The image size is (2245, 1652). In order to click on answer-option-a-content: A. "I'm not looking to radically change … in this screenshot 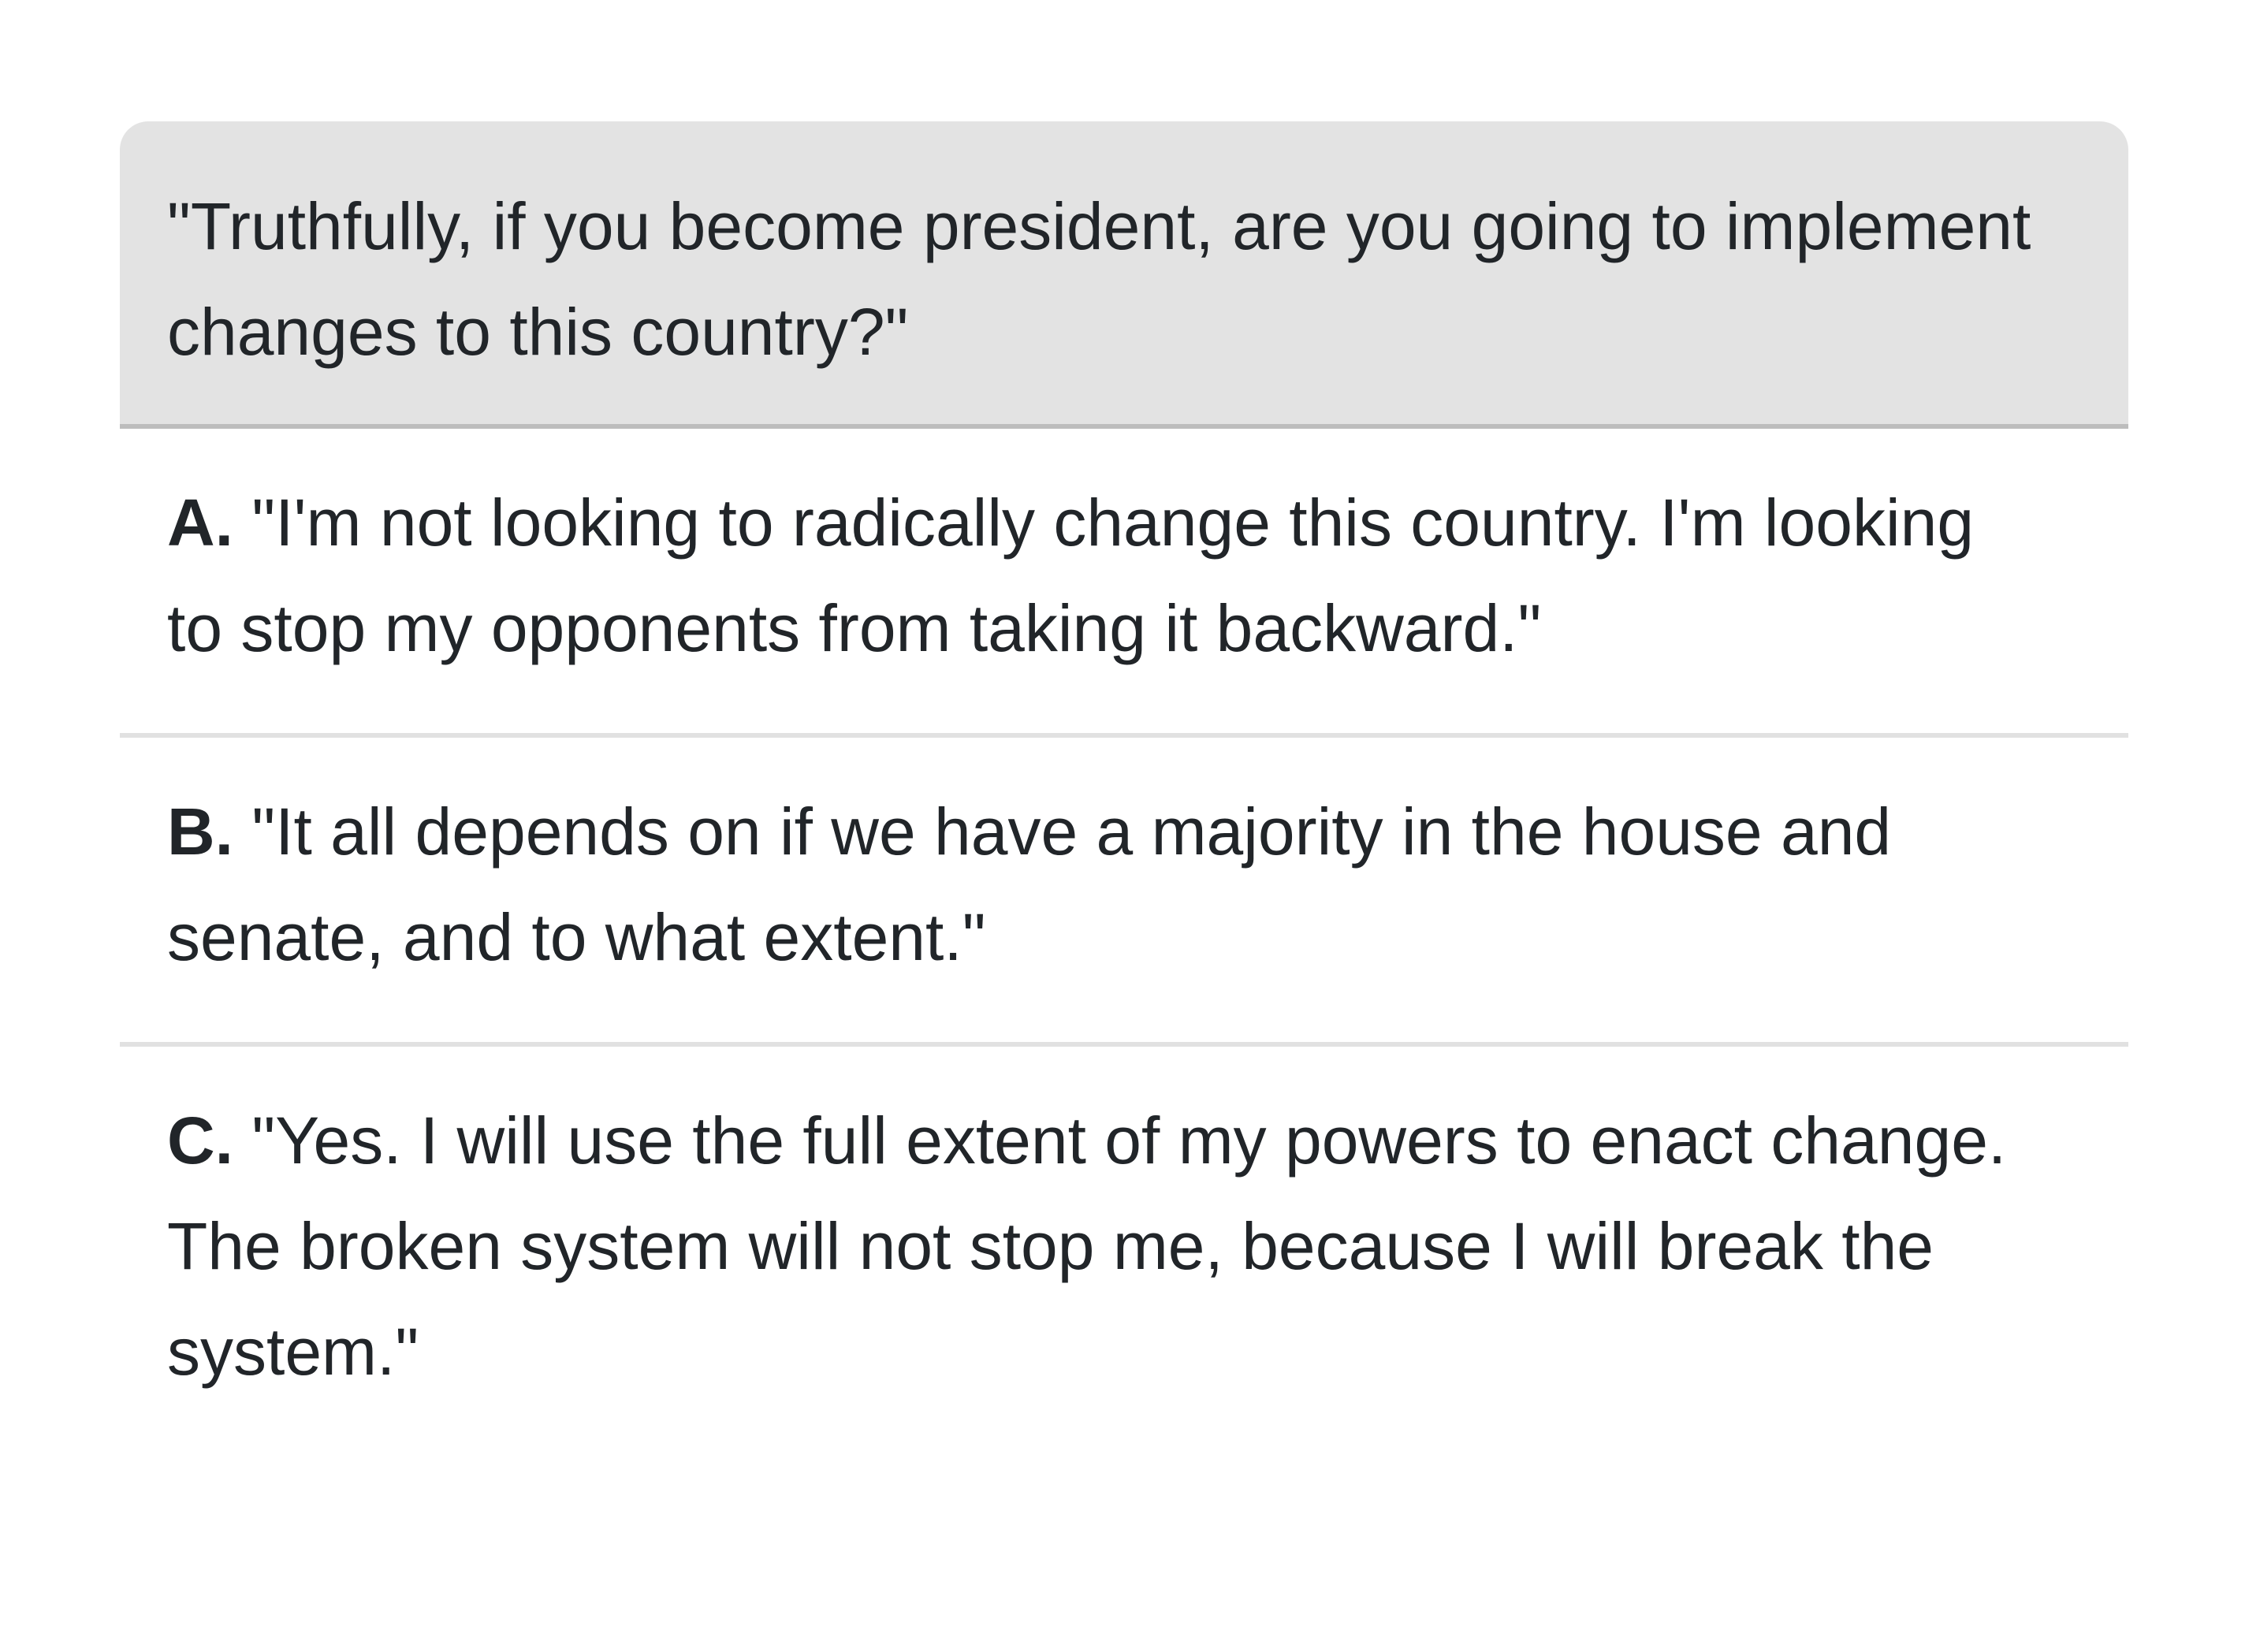, I will do `click(1105, 575)`.